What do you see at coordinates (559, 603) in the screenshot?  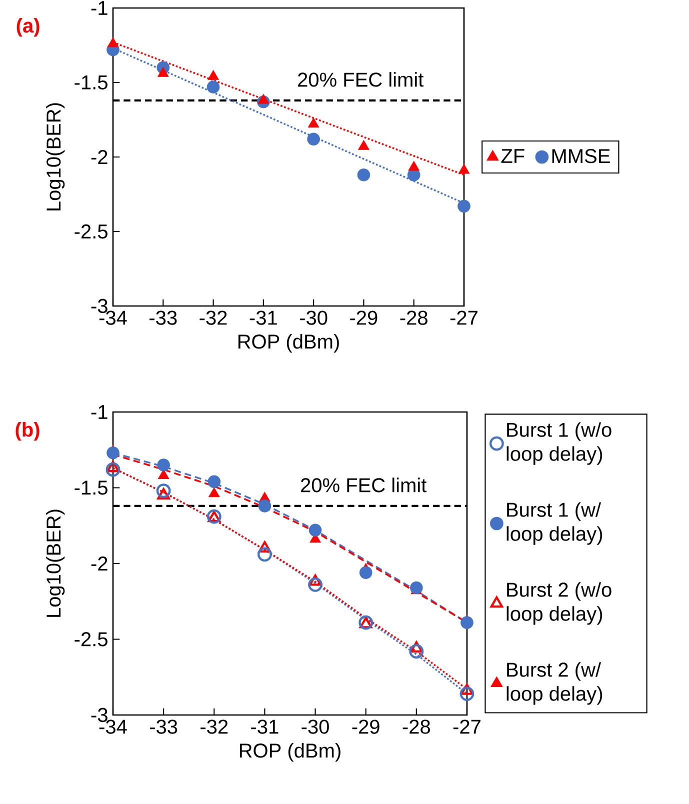 I see `legend-label: Burst 2 (w/o loop delay)` at bounding box center [559, 603].